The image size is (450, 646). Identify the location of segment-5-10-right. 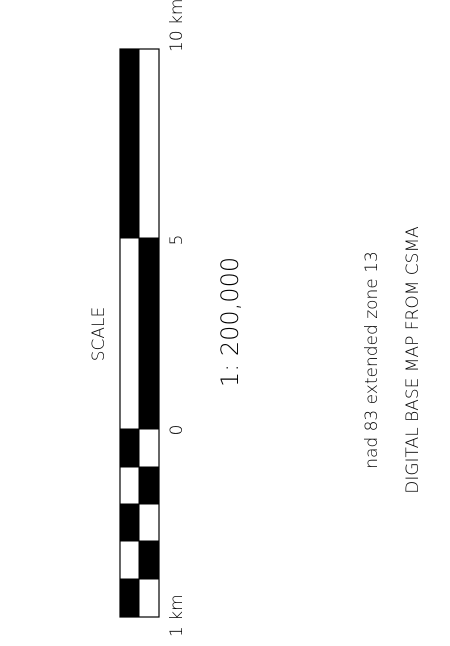
(149, 143).